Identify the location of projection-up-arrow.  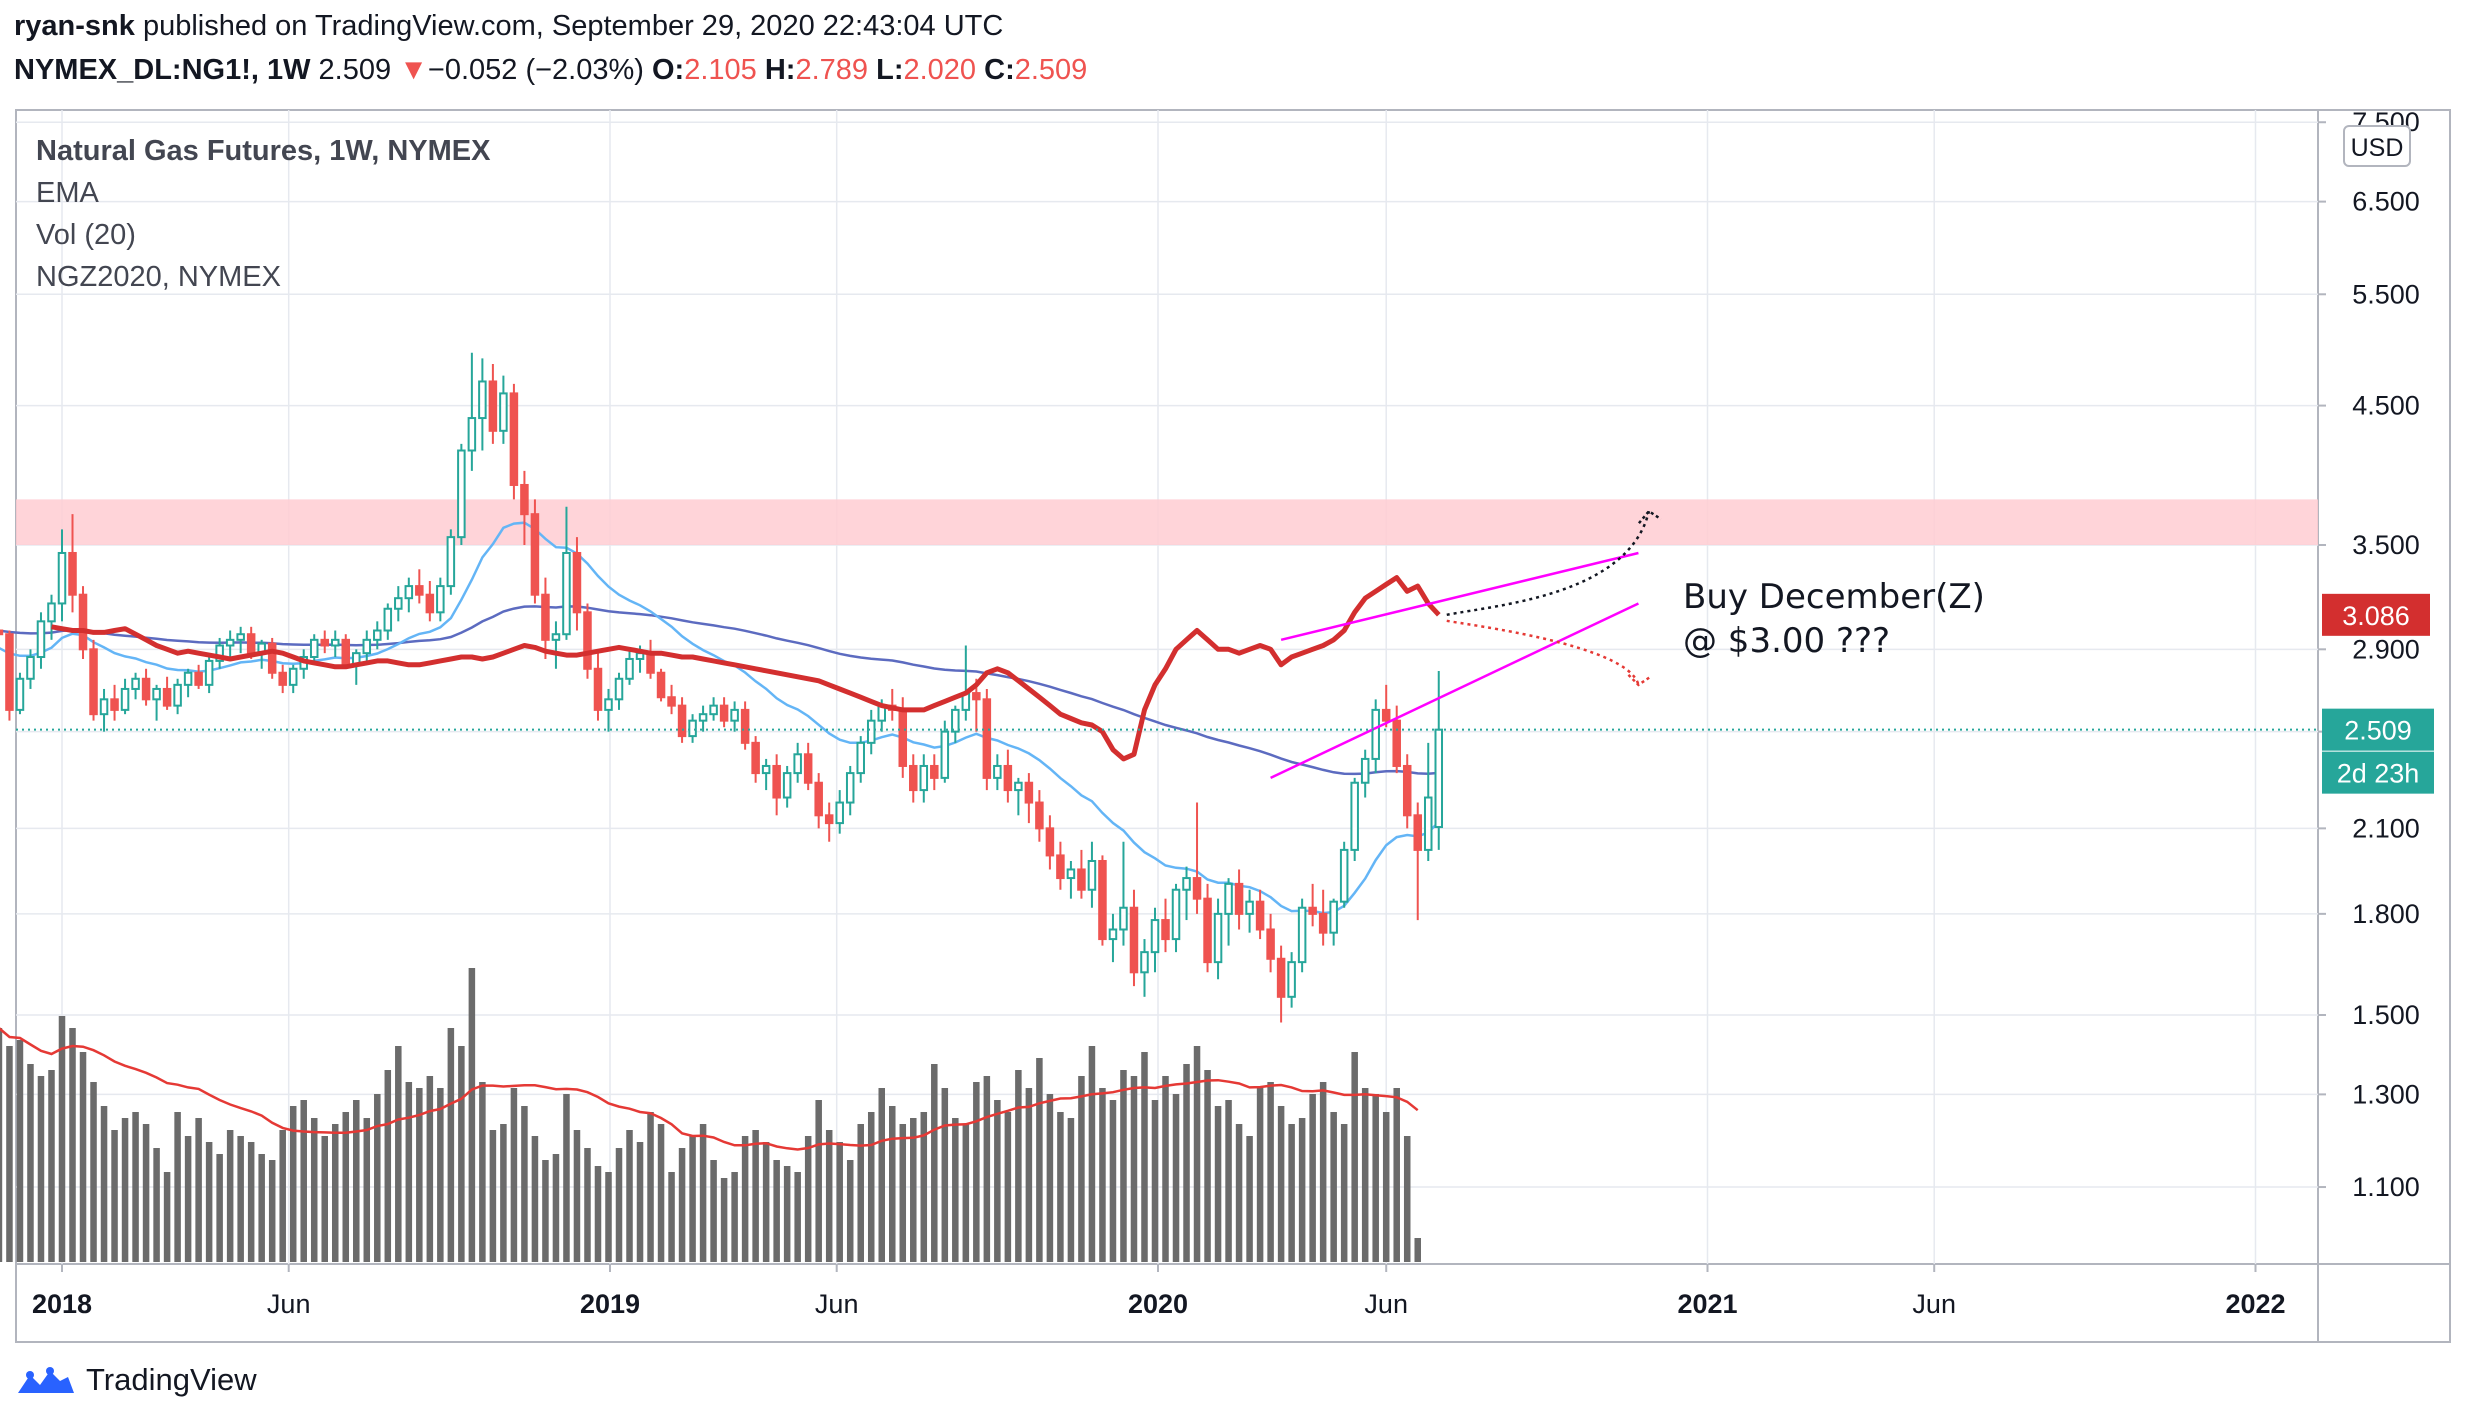
(1548, 563).